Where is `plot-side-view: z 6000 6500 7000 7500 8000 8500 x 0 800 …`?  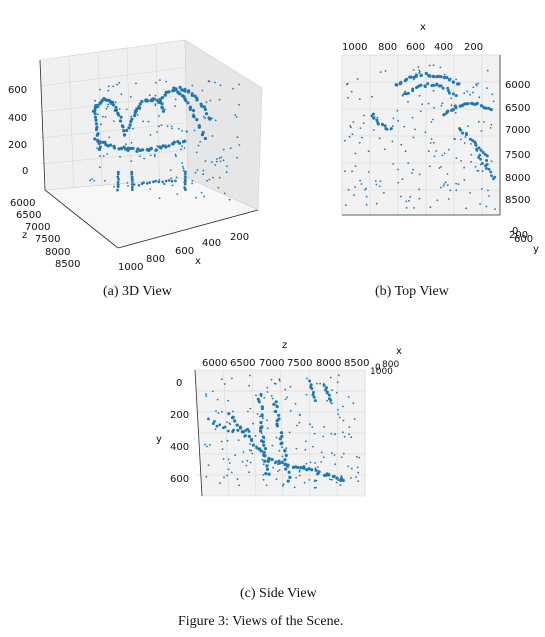 plot-side-view: z 6000 6500 7000 7500 8000 8500 x 0 800 … is located at coordinates (279, 418).